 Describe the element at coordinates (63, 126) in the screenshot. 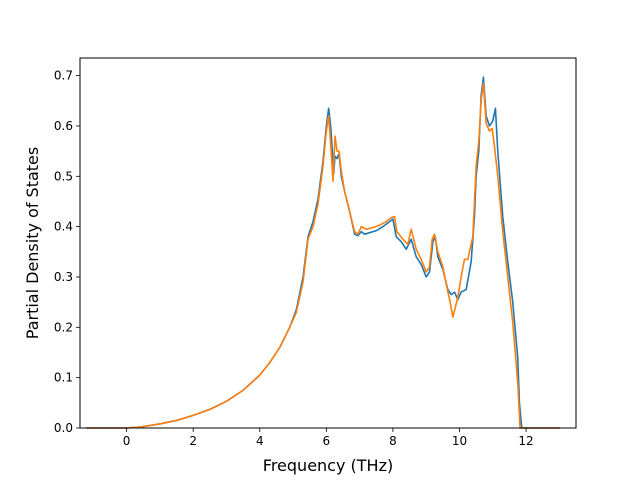

I see `y-tick-label: 0.6` at that location.